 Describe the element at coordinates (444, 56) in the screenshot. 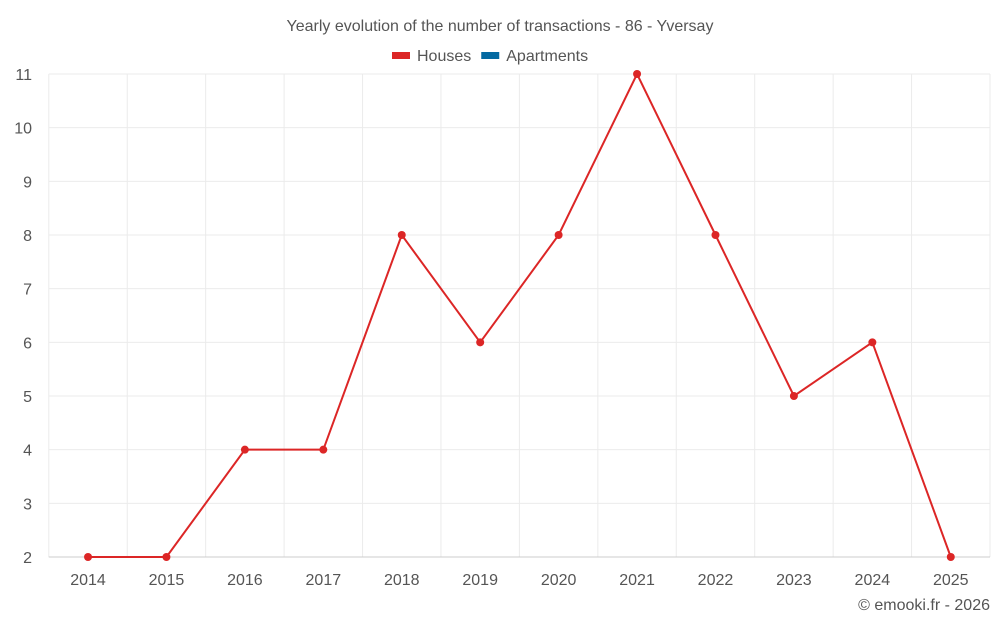

I see `legend-item-houses: Houses` at that location.